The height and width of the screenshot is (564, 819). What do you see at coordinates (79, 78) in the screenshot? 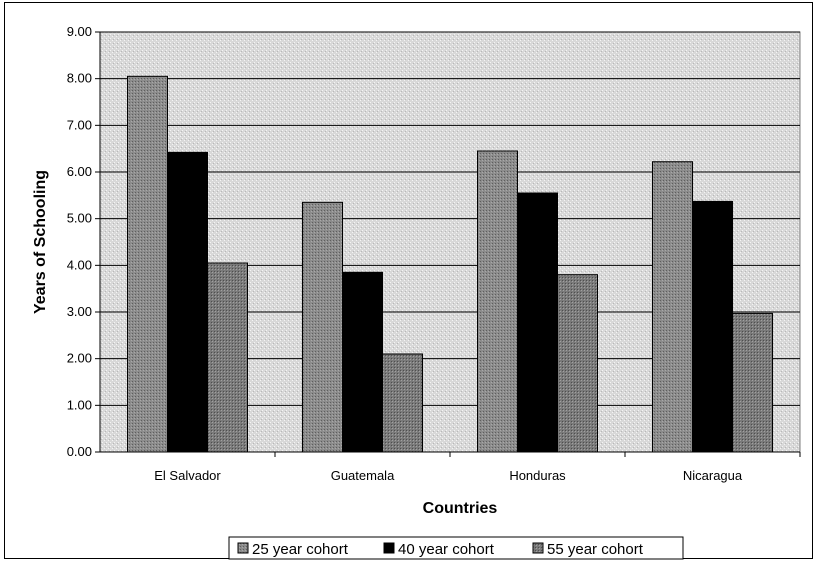
I see `y-tick-label: 8.00` at bounding box center [79, 78].